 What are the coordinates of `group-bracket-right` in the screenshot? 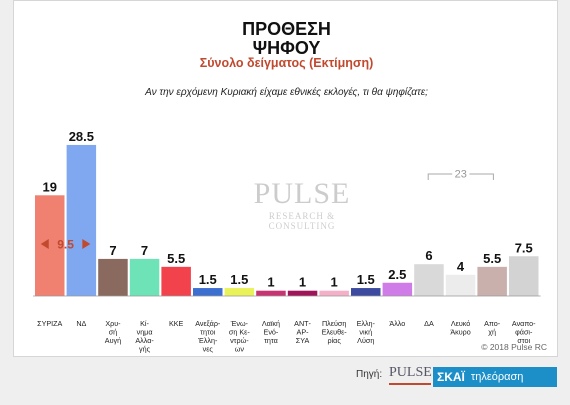 It's located at (481, 176).